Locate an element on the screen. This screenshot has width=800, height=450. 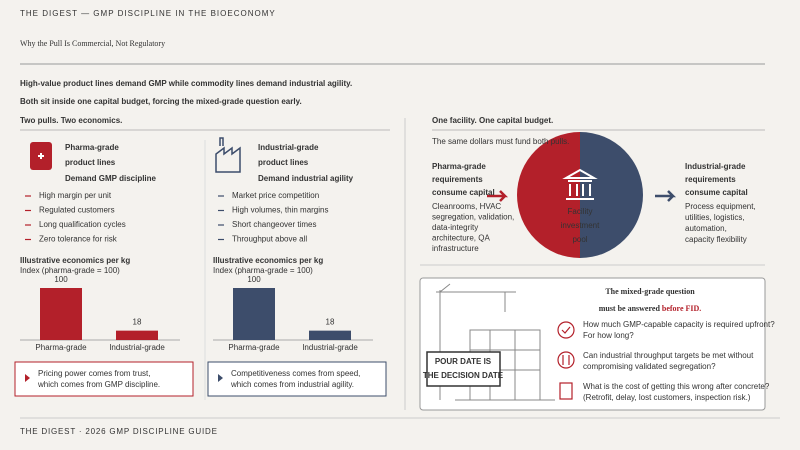
flow-item: automation, is located at coordinates (706, 228).